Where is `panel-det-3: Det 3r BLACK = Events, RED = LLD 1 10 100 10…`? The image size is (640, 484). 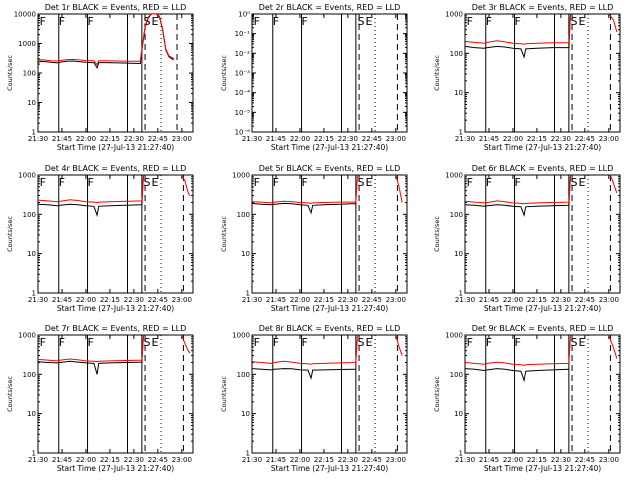
panel-det-3: Det 3r BLACK = Events, RED = LLD 1 10 100 10… is located at coordinates (527, 77).